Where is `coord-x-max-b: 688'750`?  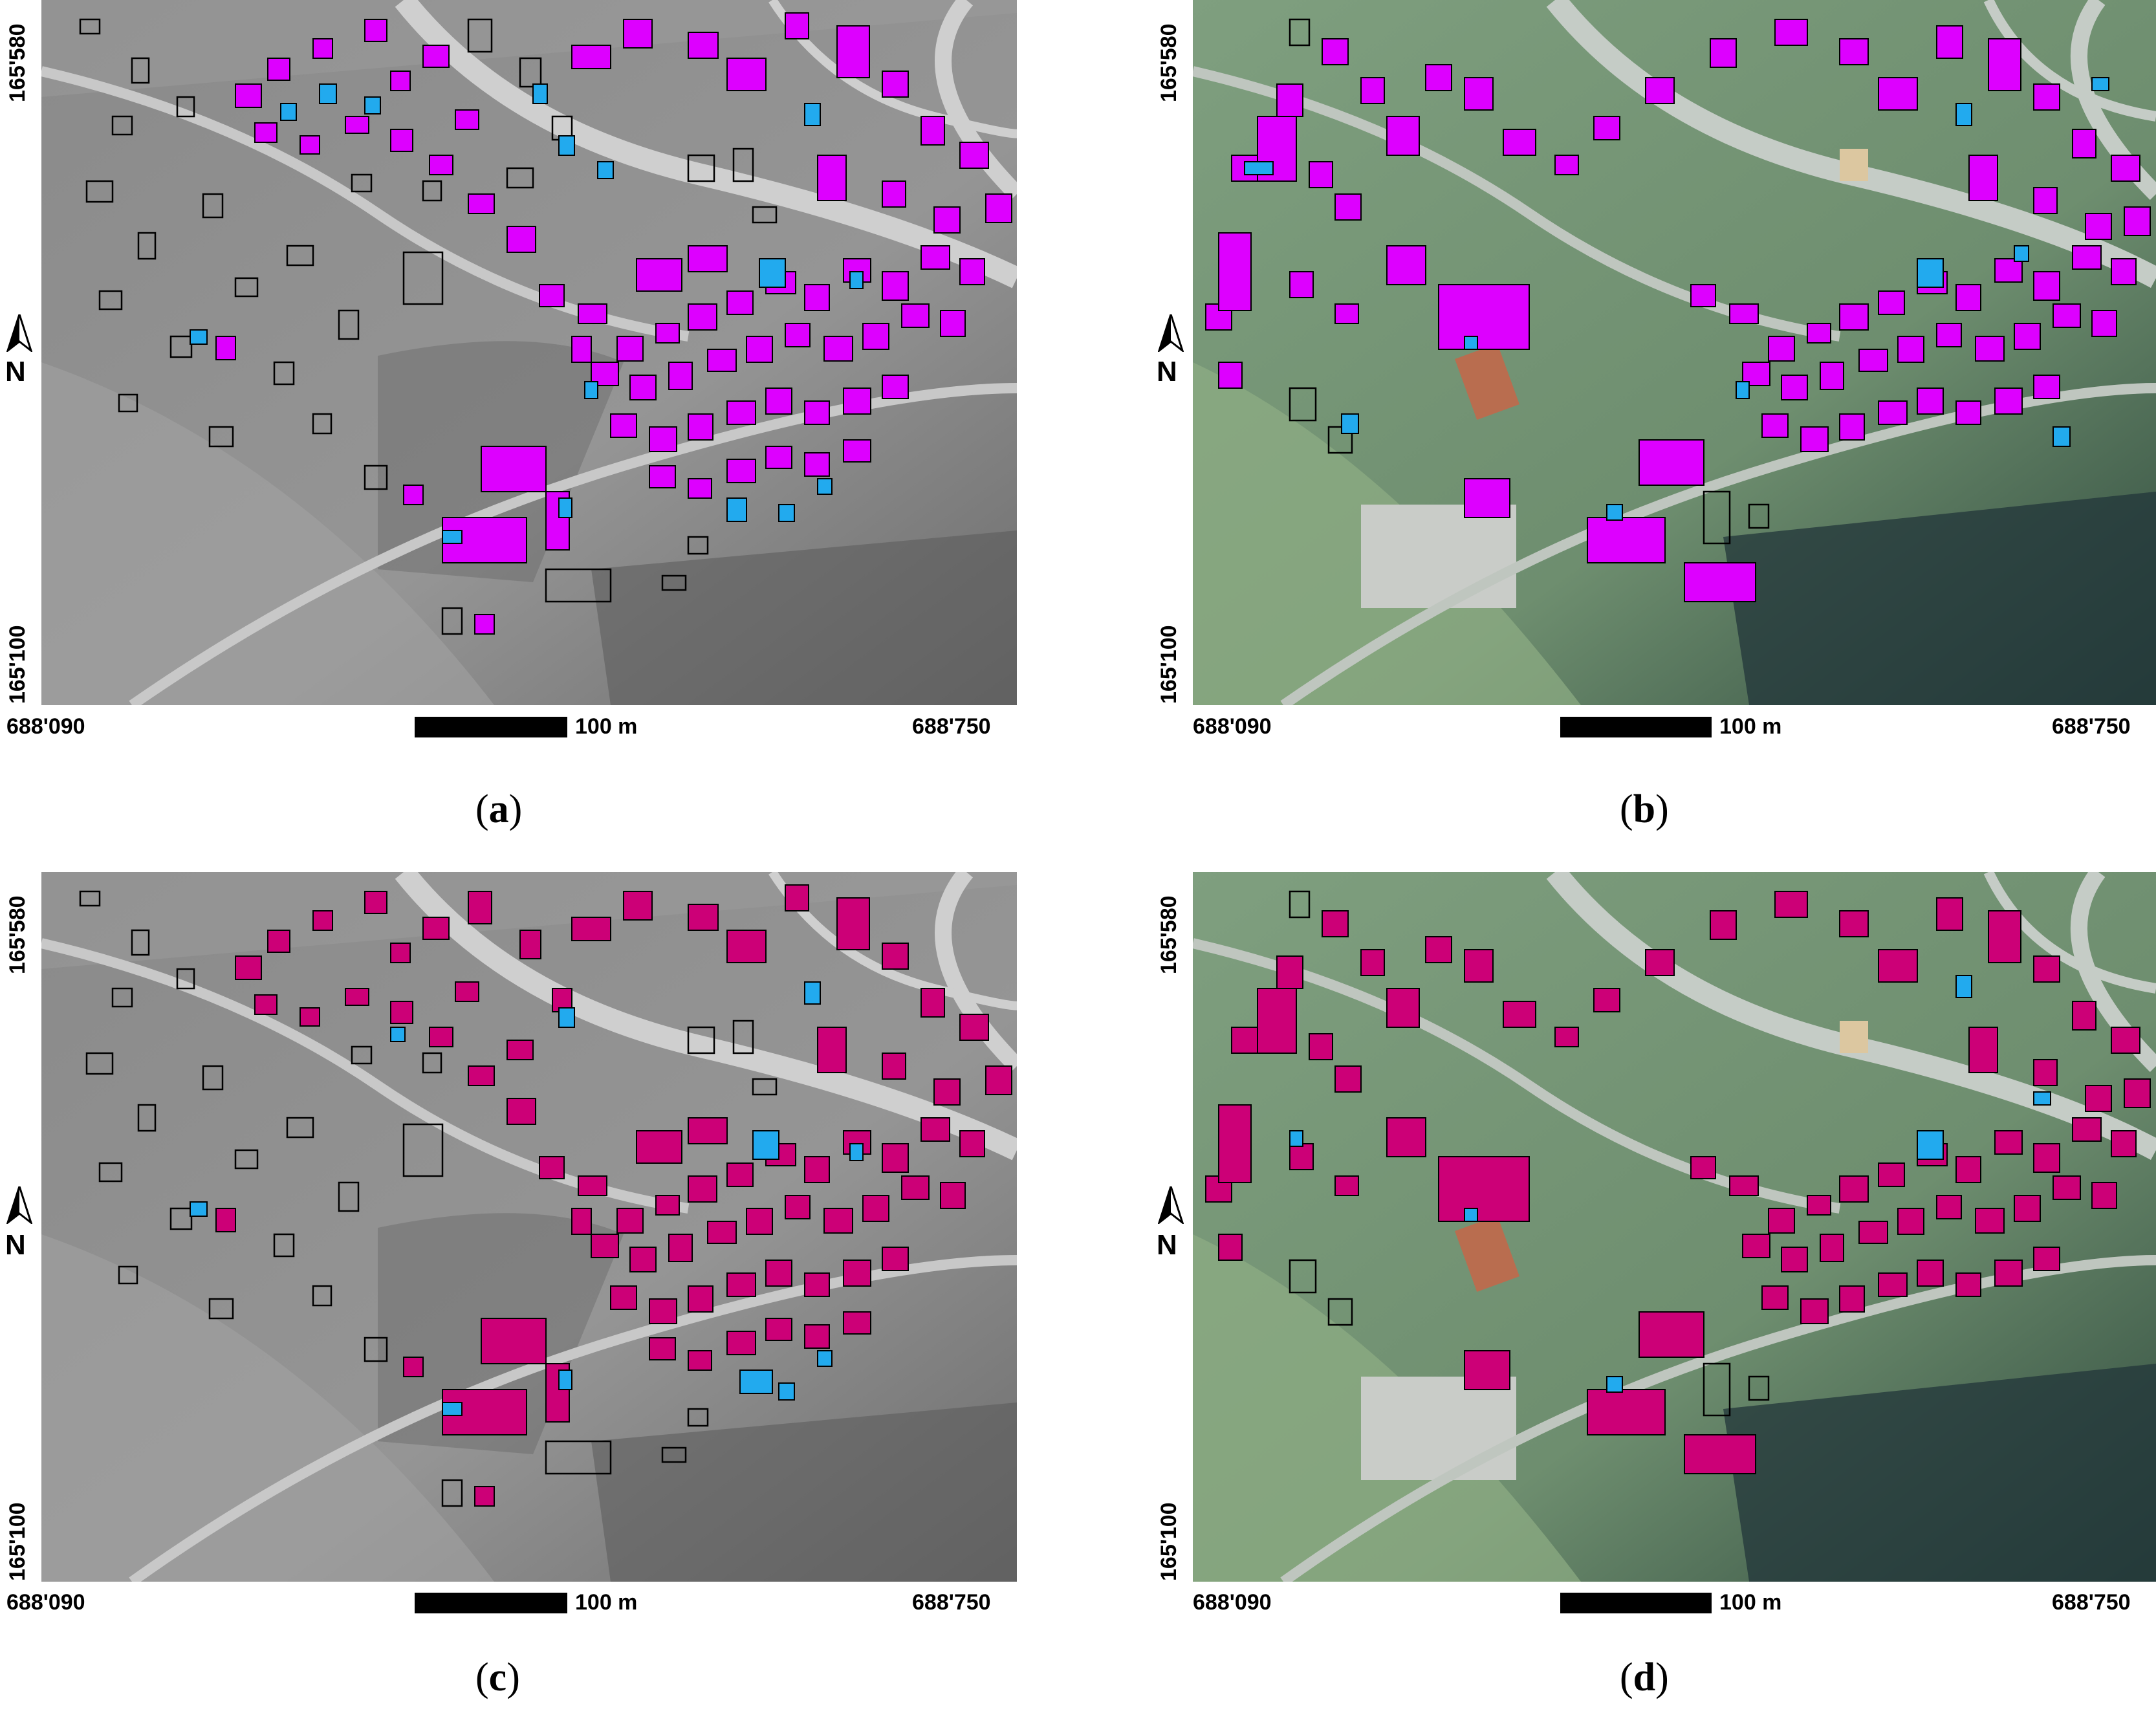 coord-x-max-b: 688'750 is located at coordinates (2091, 726).